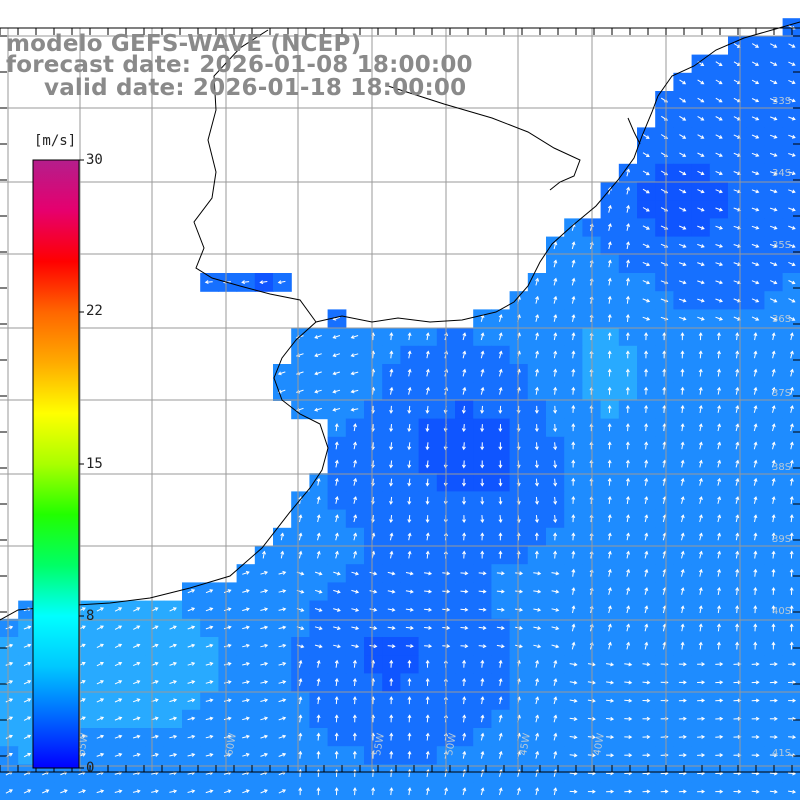 The image size is (800, 805). What do you see at coordinates (781, 467) in the screenshot?
I see `latitude-label: 38S` at bounding box center [781, 467].